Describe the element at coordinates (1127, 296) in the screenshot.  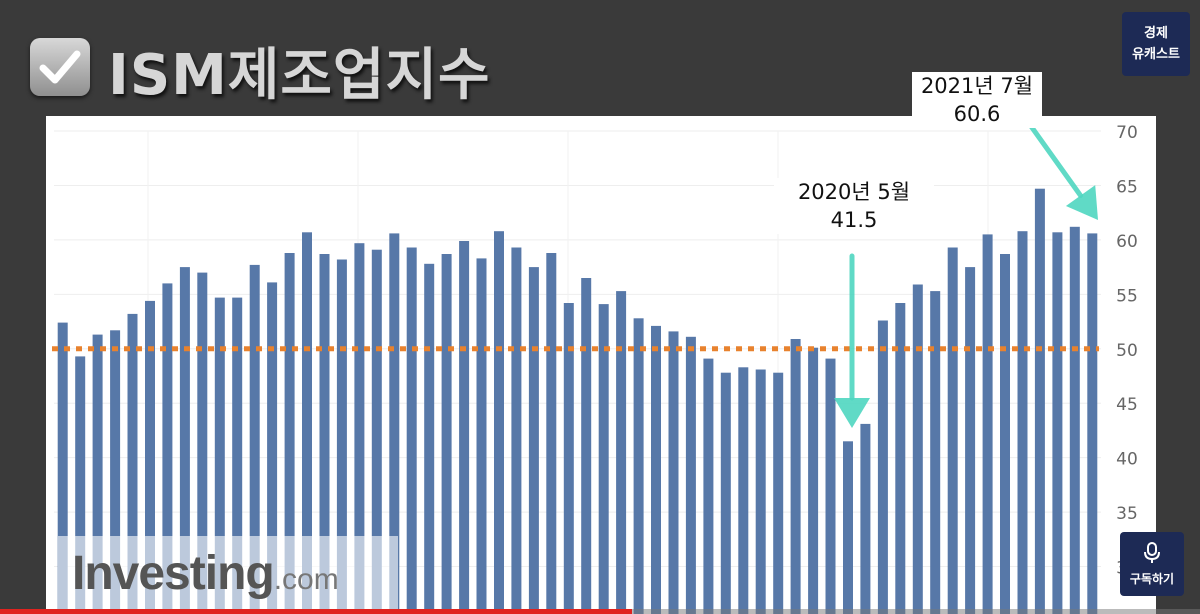
I see `y-tick-label-6: 55` at that location.